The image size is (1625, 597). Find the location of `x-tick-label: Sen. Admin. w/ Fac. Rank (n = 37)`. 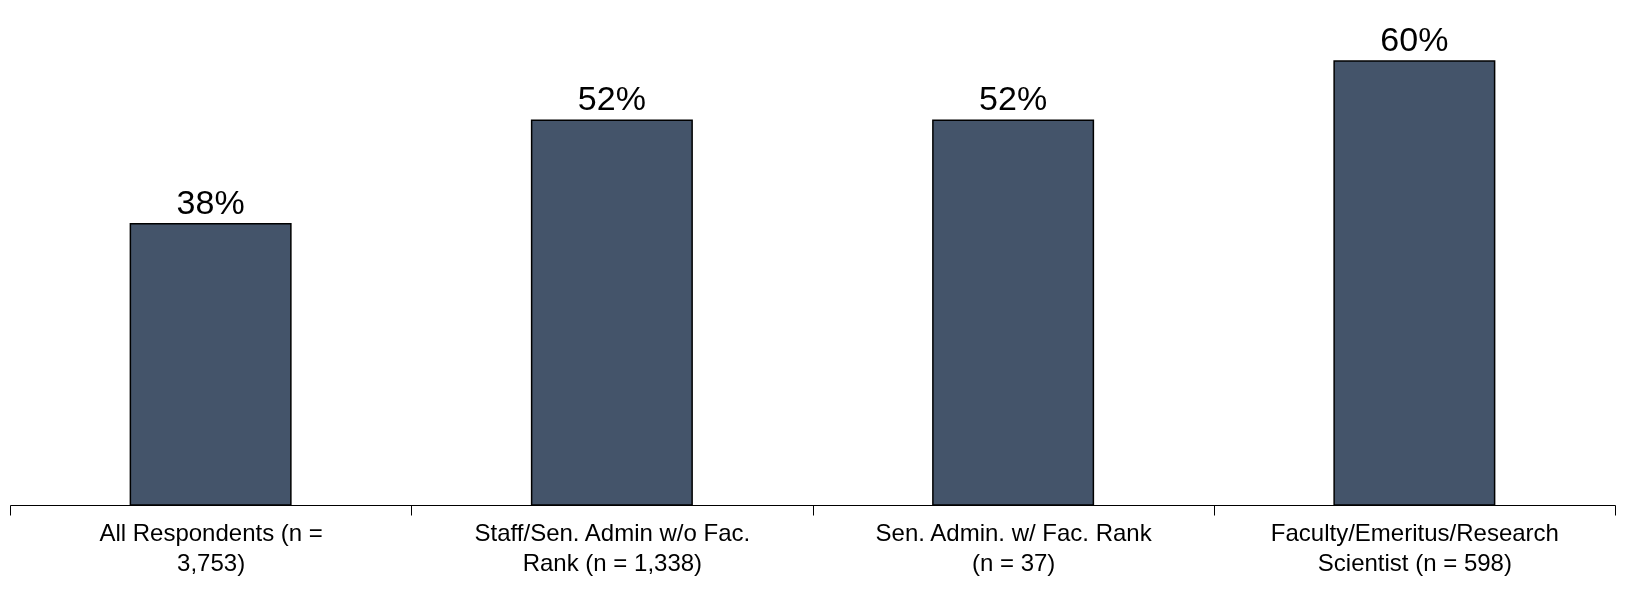

x-tick-label: Sen. Admin. w/ Fac. Rank (n = 37) is located at coordinates (1014, 547).